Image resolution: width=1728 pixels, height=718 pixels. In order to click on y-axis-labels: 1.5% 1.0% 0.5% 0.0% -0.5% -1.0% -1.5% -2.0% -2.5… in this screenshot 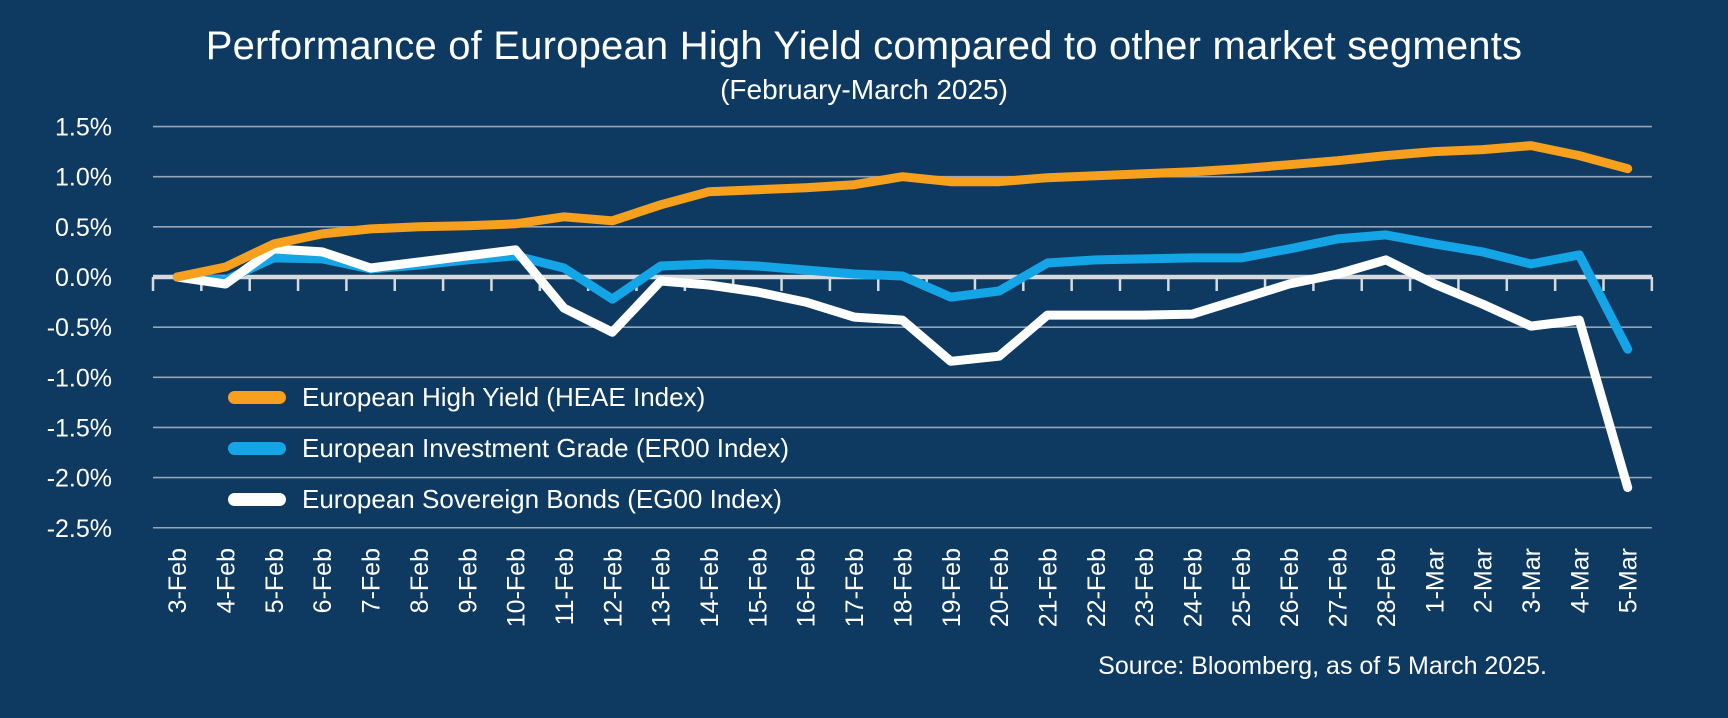, I will do `click(79, 328)`.